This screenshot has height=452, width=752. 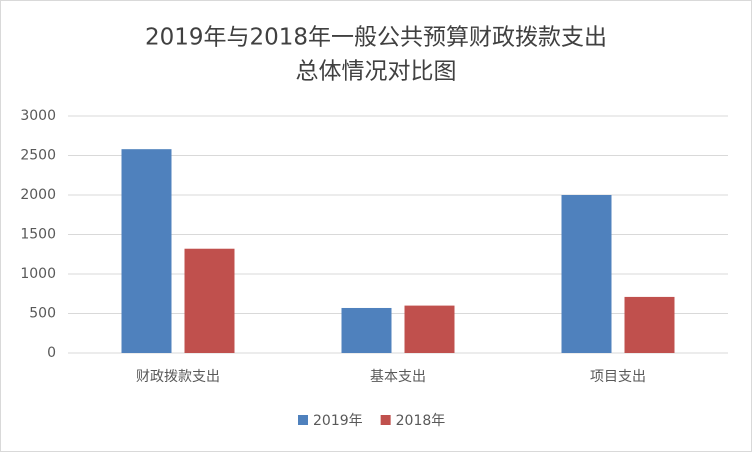 I want to click on chart-title: 总体情况对比图, so click(x=376, y=72).